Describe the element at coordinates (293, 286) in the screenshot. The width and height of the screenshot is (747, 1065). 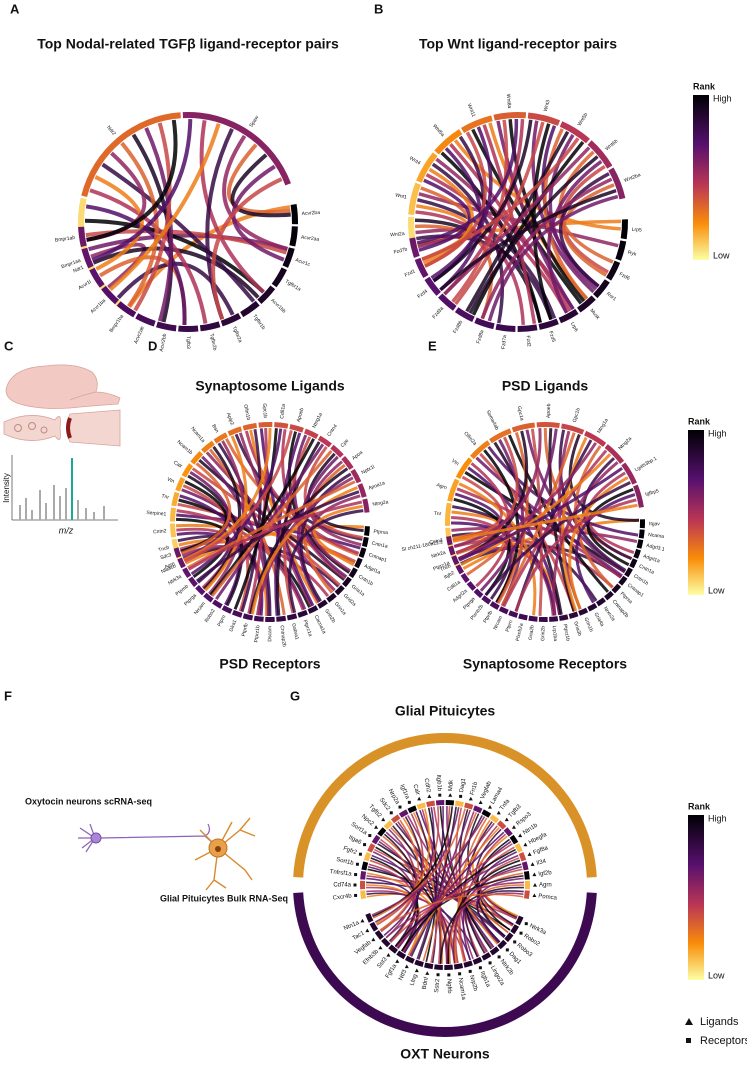
I see `sector-label: Tgfbr1a` at that location.